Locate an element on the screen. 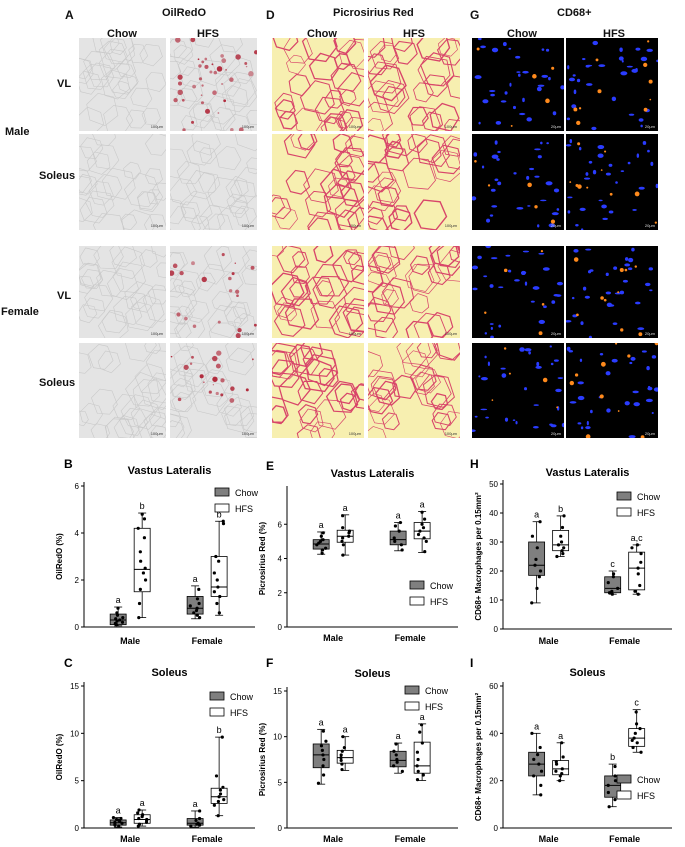 The width and height of the screenshot is (685, 847). picro-micrograph-male-soleus-hfs: 100μm is located at coordinates (414, 182).